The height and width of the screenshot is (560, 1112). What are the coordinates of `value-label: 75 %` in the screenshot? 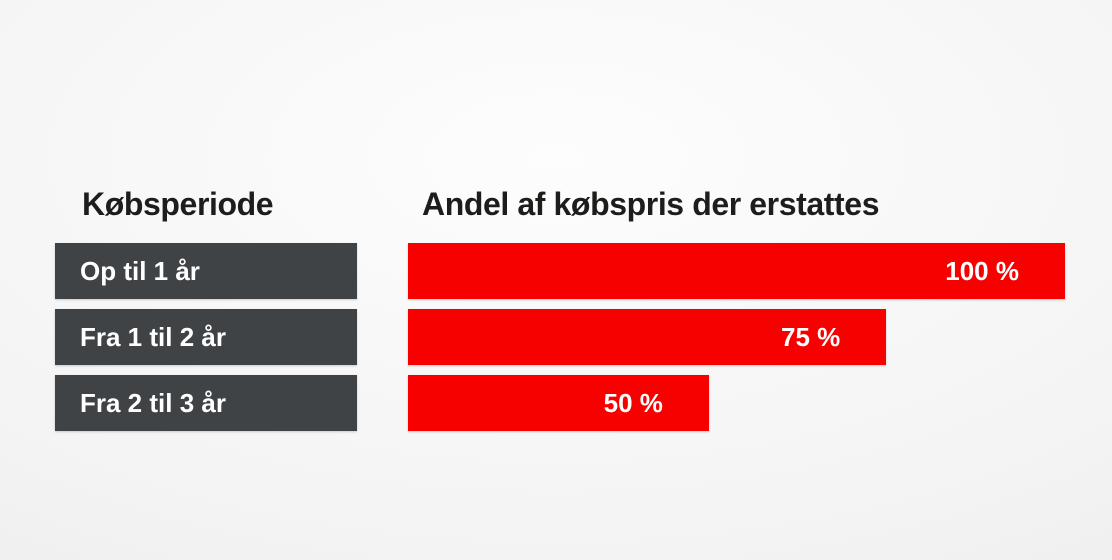 It's located at (811, 336).